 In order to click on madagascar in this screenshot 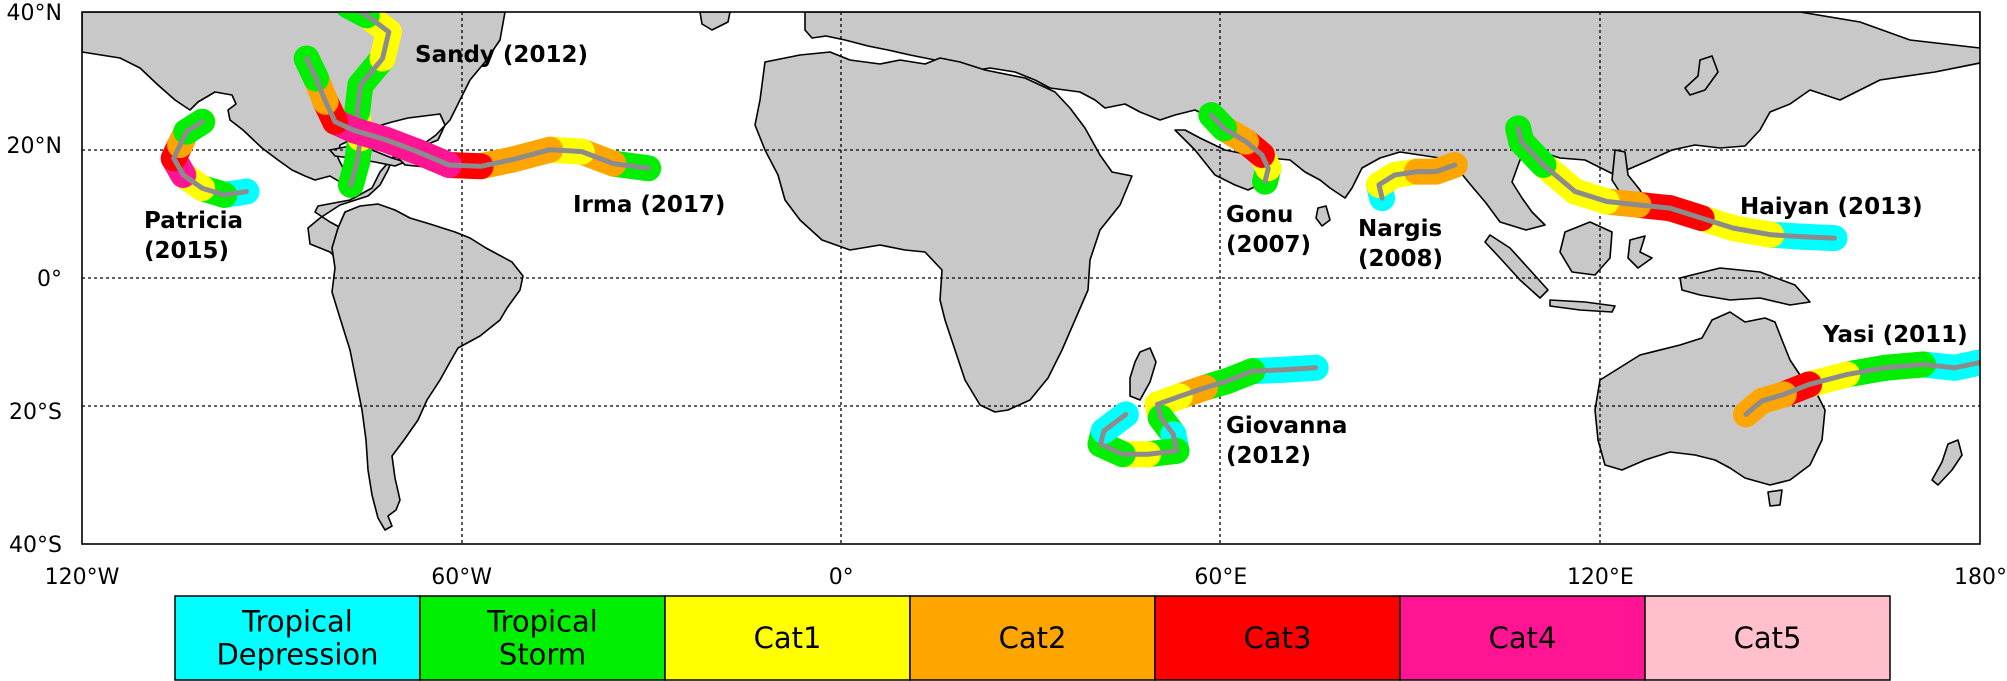, I will do `click(1143, 374)`.